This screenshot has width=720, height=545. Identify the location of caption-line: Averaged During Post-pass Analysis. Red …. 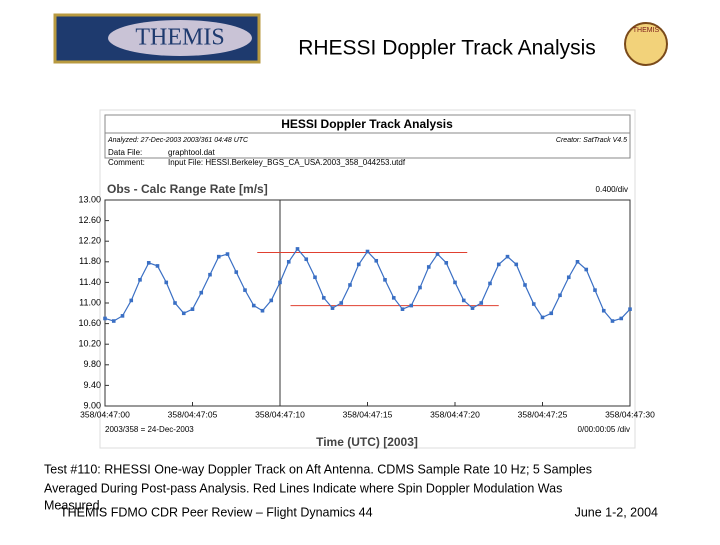
(303, 488).